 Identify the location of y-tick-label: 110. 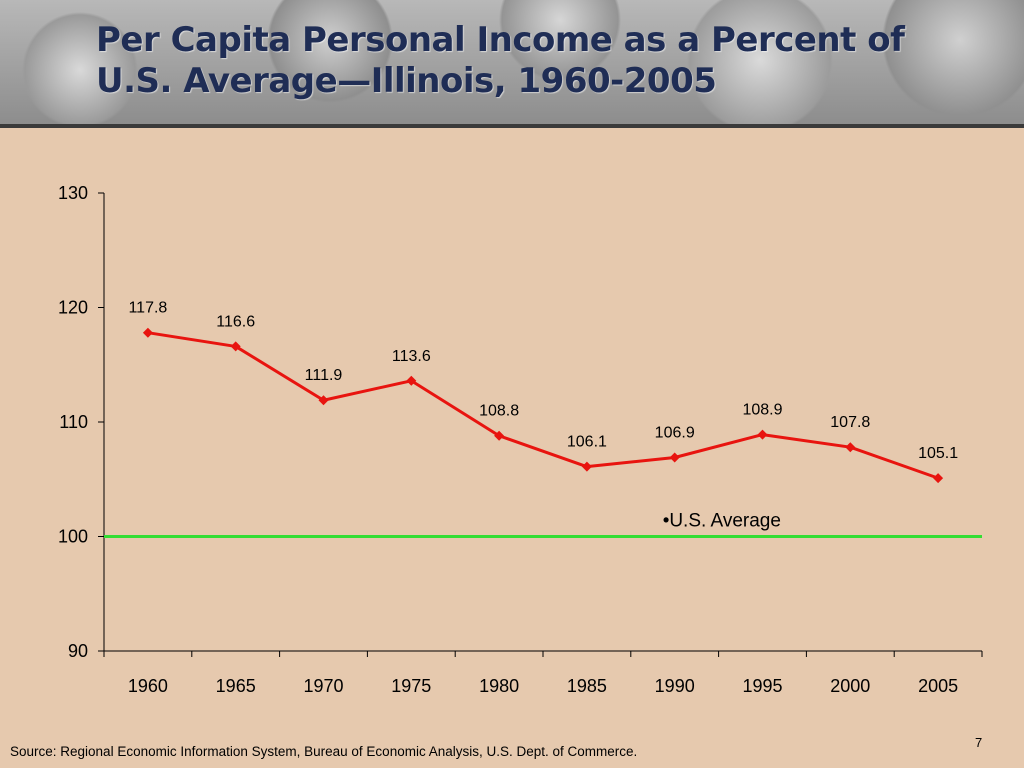
(73, 422).